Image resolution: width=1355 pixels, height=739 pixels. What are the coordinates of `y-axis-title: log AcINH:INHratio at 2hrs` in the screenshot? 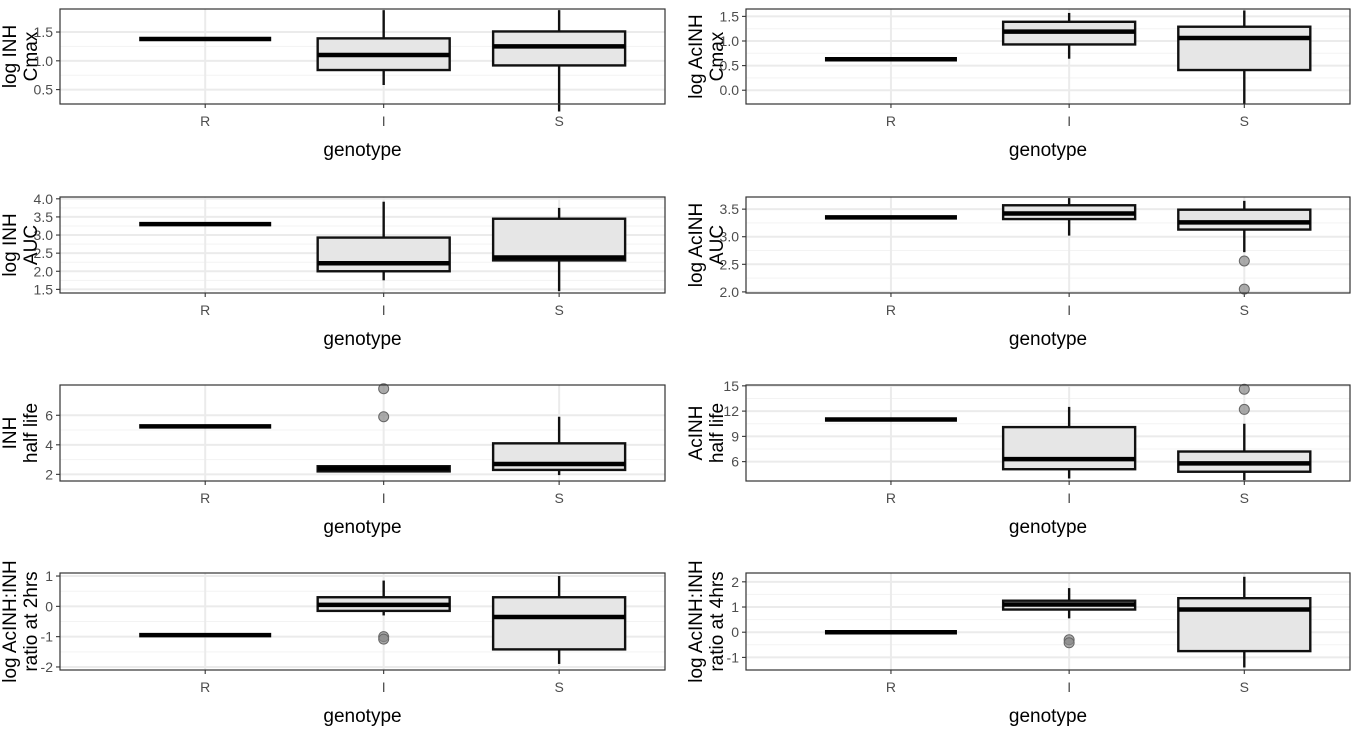 It's located at (21, 621).